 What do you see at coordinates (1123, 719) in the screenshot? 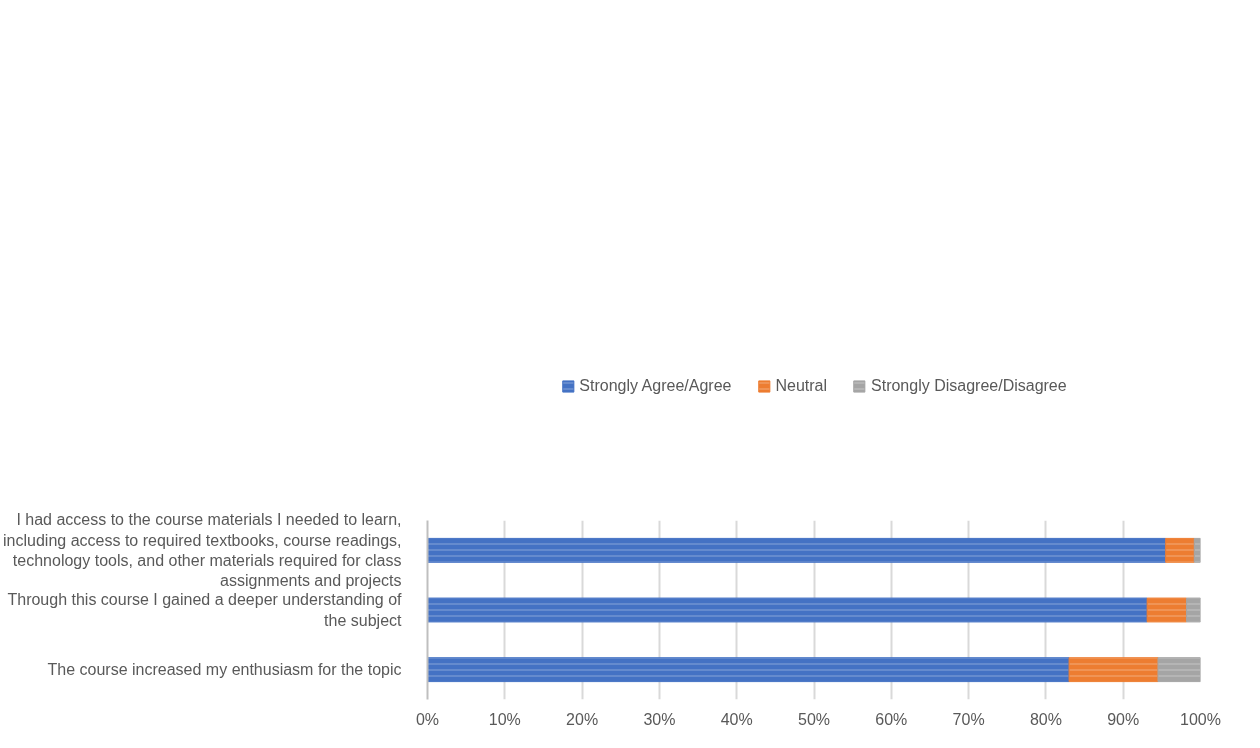
I see `x-tick-label: 90%` at bounding box center [1123, 719].